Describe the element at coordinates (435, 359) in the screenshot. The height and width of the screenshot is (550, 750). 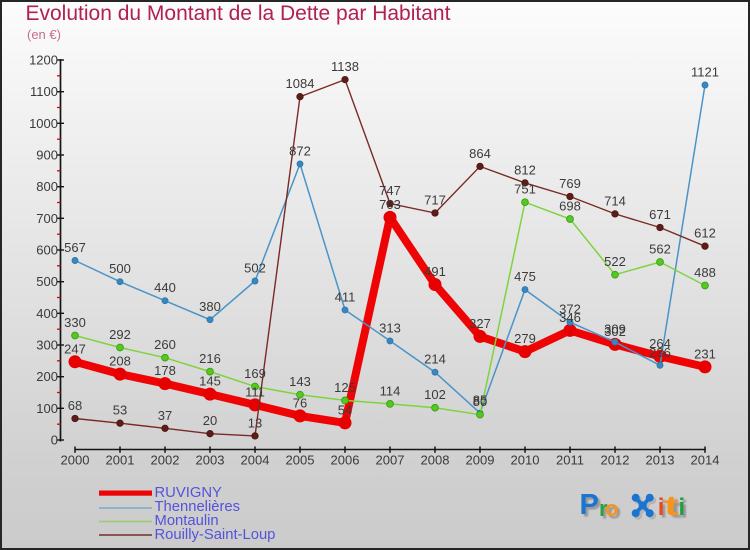
I see `svg-text: 214` at that location.